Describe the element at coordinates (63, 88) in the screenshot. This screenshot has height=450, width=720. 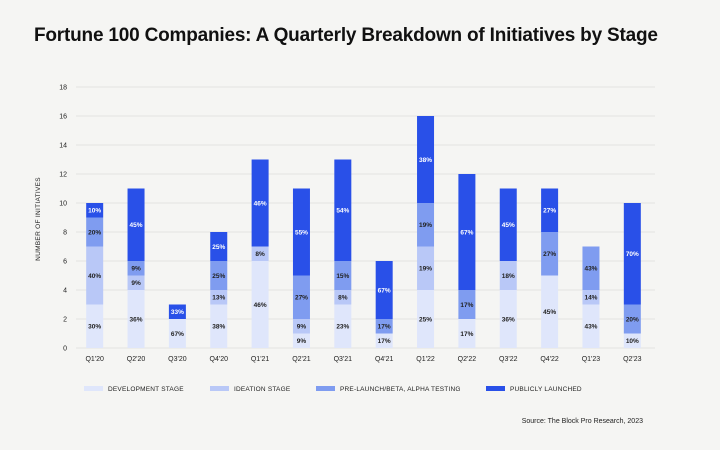
I see `y-tick-label: 18` at that location.